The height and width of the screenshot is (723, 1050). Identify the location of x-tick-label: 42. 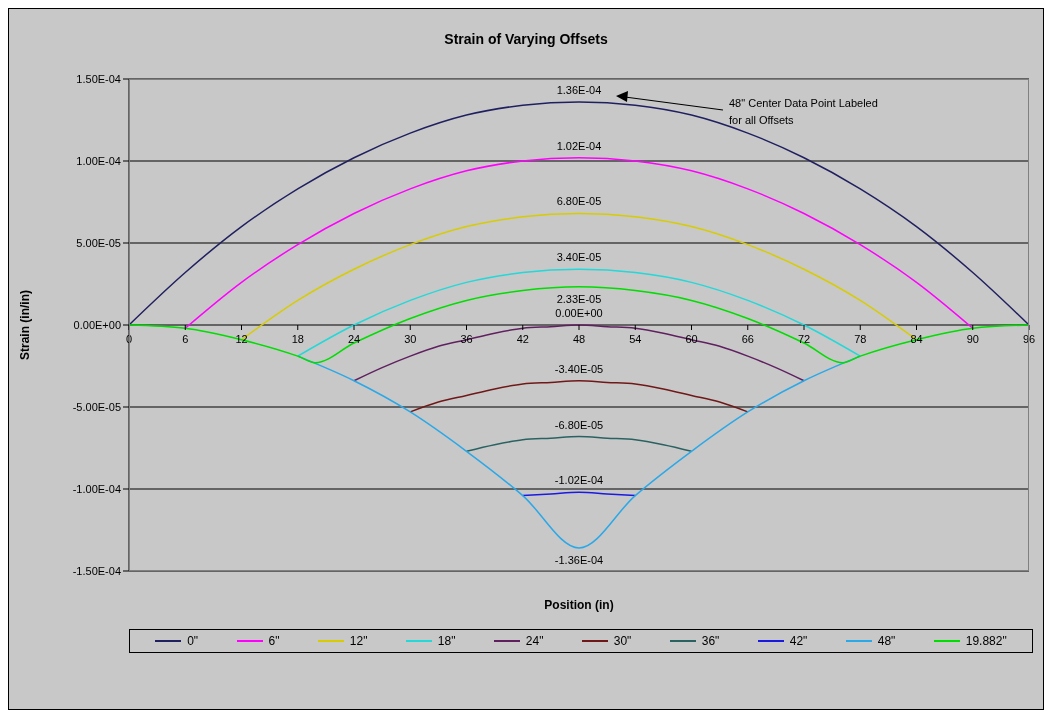
(522, 339).